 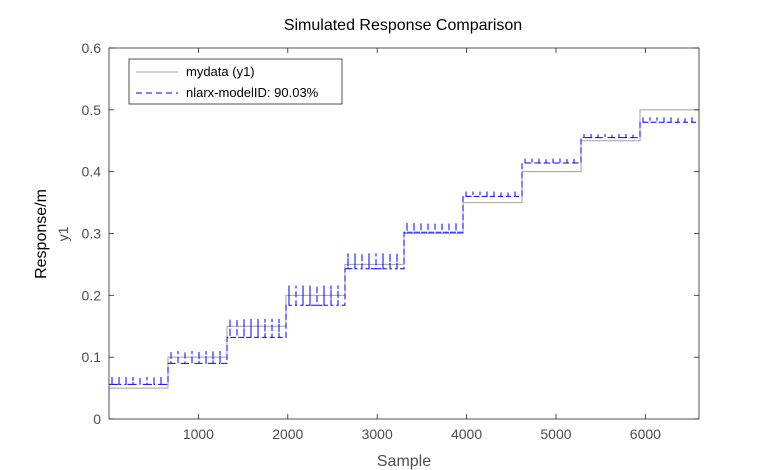 I want to click on x-tick-label: 1000, so click(x=198, y=434).